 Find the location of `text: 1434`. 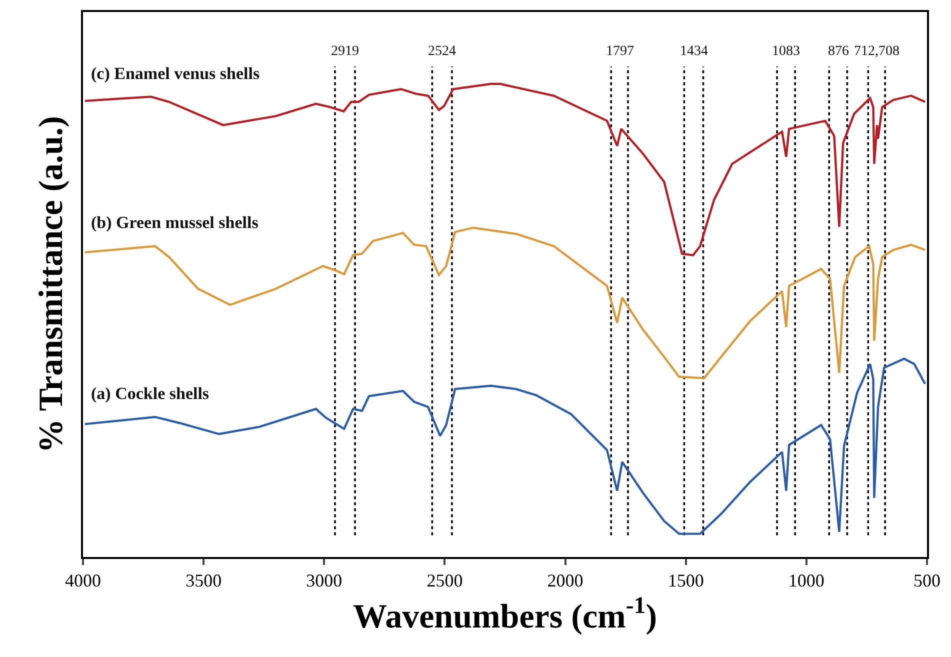

text: 1434 is located at coordinates (694, 51).